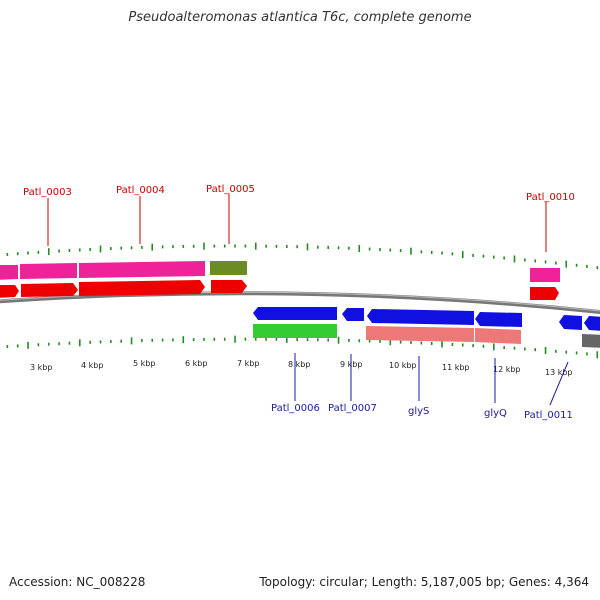  What do you see at coordinates (295, 408) in the screenshot?
I see `feature-label: Patl_0006` at bounding box center [295, 408].